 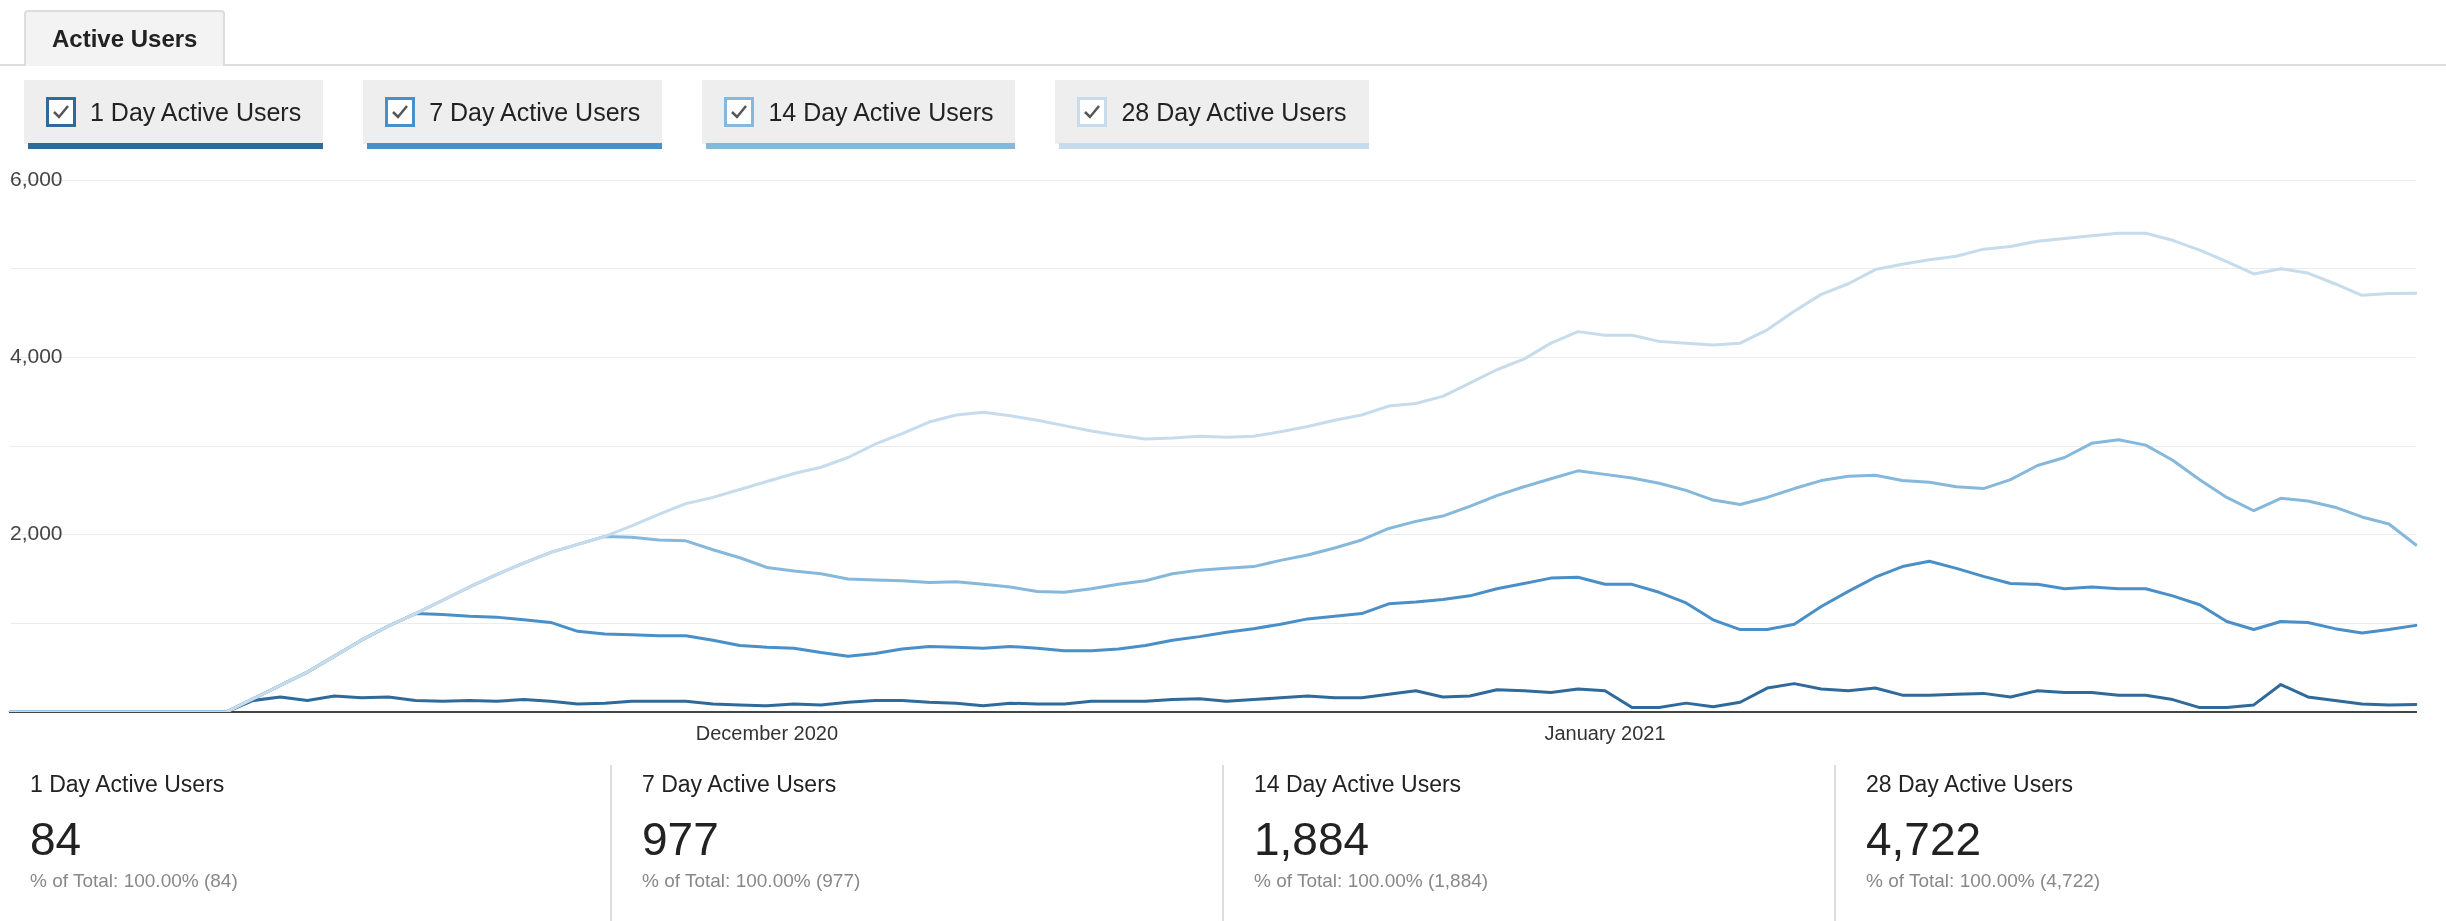 What do you see at coordinates (881, 112) in the screenshot?
I see `legend-label: 14 Day Active Users` at bounding box center [881, 112].